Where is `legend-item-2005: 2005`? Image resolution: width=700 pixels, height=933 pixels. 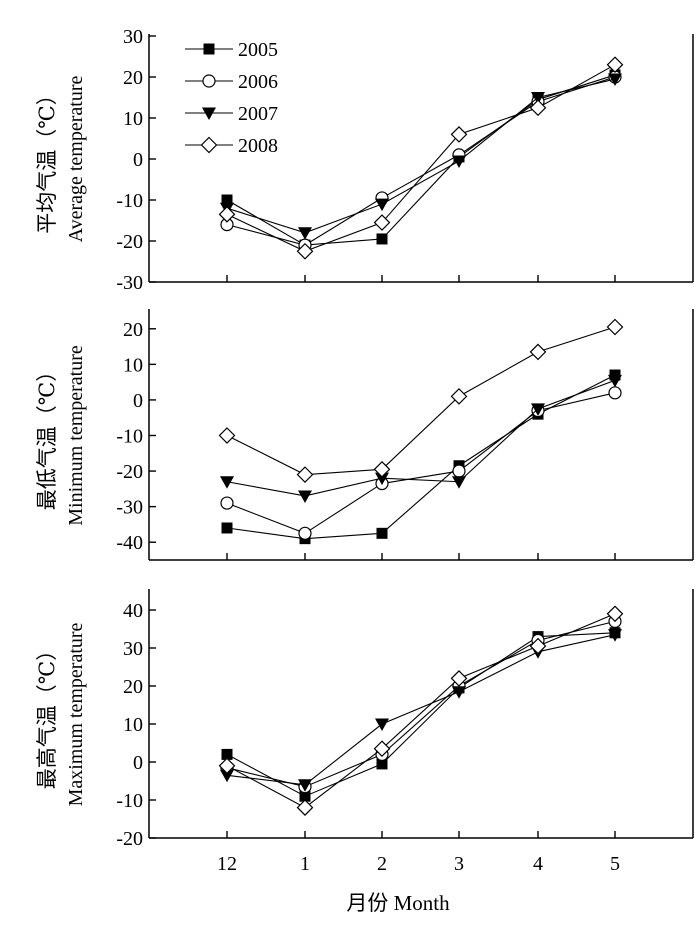 legend-item-2005: 2005 is located at coordinates (231, 50).